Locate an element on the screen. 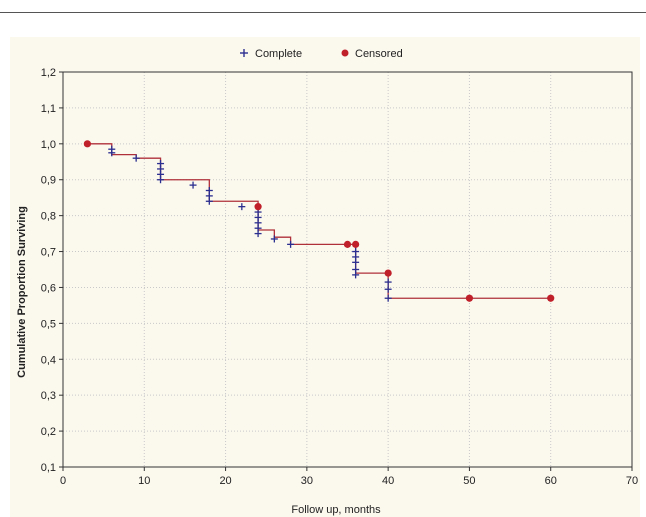  y-tick-label: 0,3 is located at coordinates (48, 396).